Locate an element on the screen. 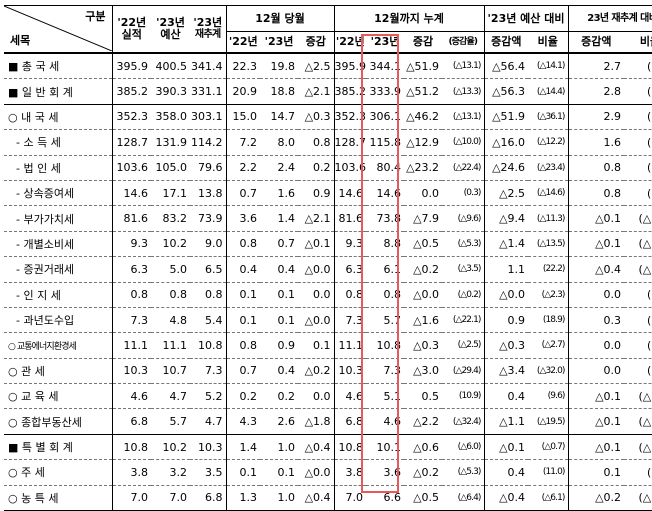 The image size is (652, 511). row-value: (△32.4) is located at coordinates (463, 421).